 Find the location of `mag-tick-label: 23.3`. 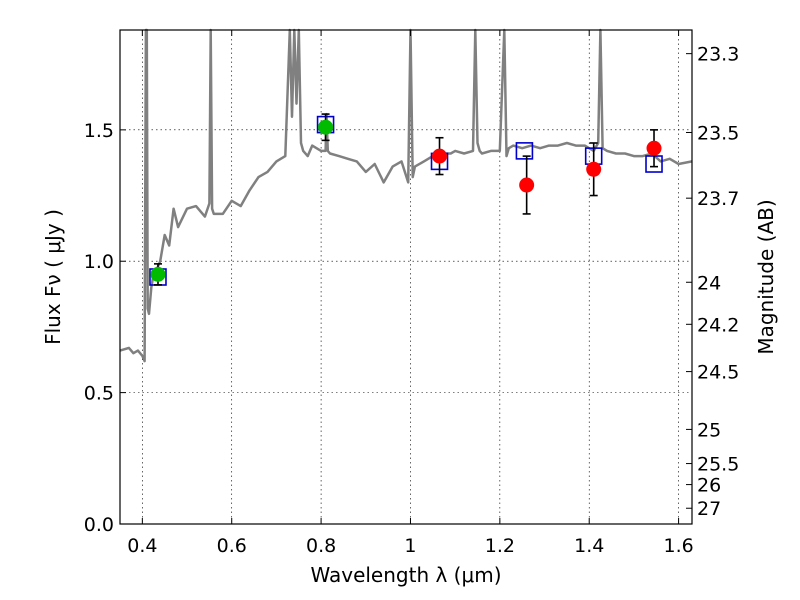

mag-tick-label: 23.3 is located at coordinates (718, 55).